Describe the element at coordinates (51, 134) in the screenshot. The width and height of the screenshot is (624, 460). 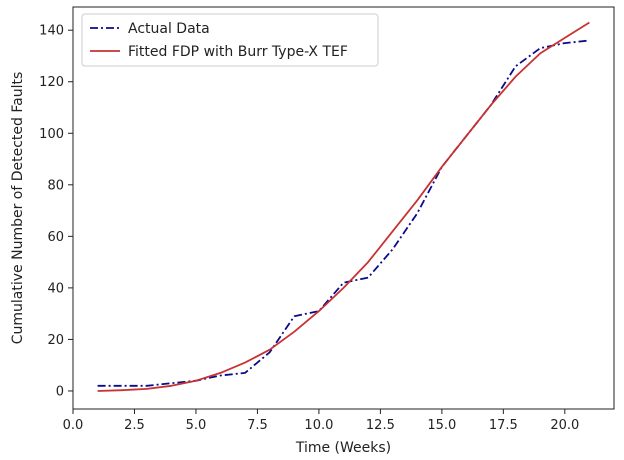
I see `y-tick-label: 100` at that location.